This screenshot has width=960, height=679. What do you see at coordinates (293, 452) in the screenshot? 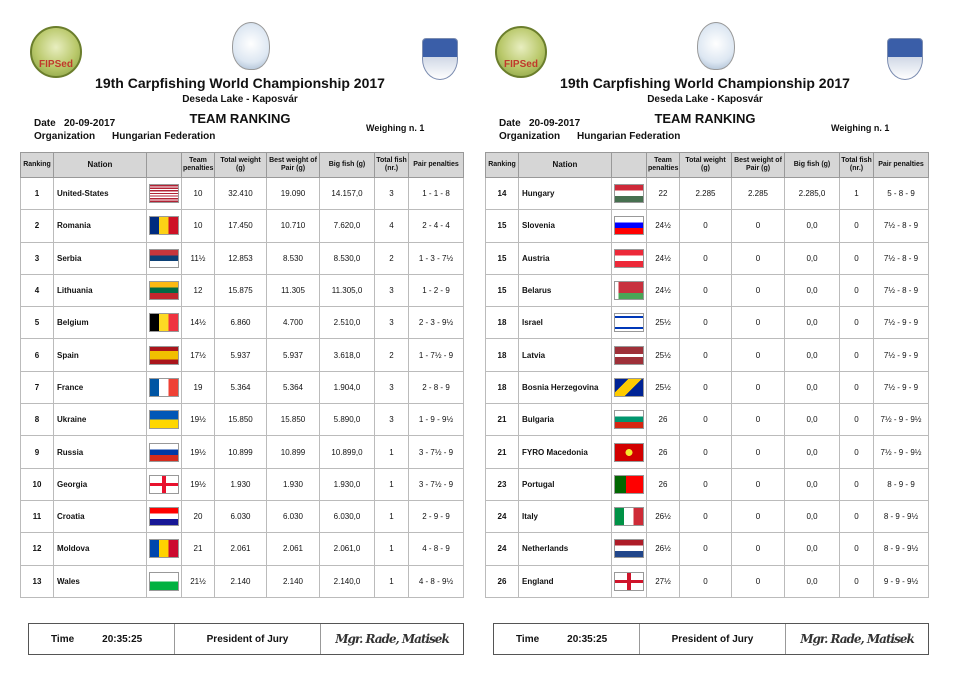
I see `best-pair-weight-cell: 10.899` at bounding box center [293, 452].